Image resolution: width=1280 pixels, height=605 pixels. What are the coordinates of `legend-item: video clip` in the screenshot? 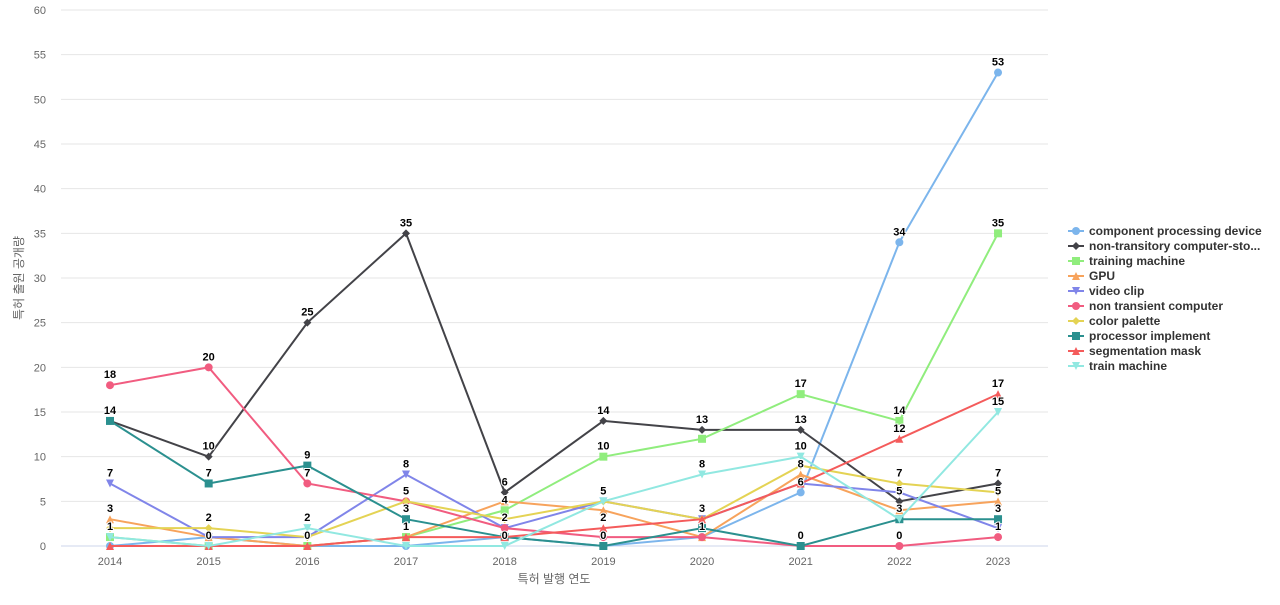 It's located at (1106, 291).